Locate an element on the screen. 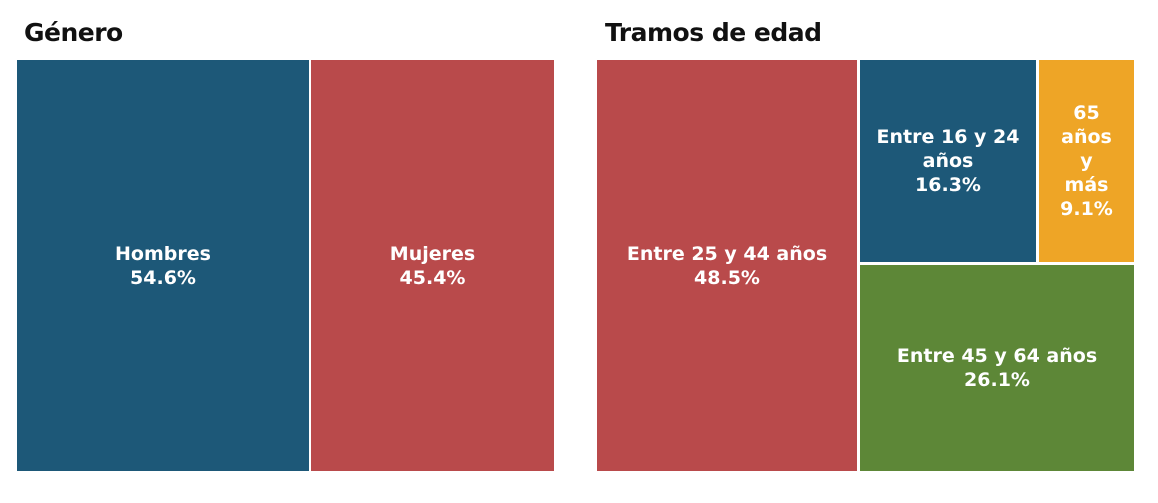 Image resolution: width=1158 pixels, height=503 pixels. chart-title-tramos-edad: Tramos de edad is located at coordinates (713, 32).